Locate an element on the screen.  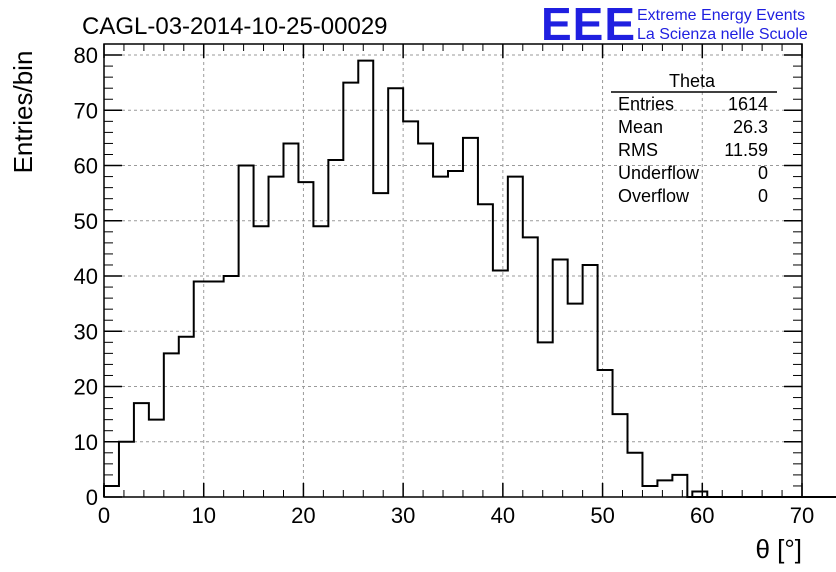
stats-value-mean: 26.3 is located at coordinates (750, 127).